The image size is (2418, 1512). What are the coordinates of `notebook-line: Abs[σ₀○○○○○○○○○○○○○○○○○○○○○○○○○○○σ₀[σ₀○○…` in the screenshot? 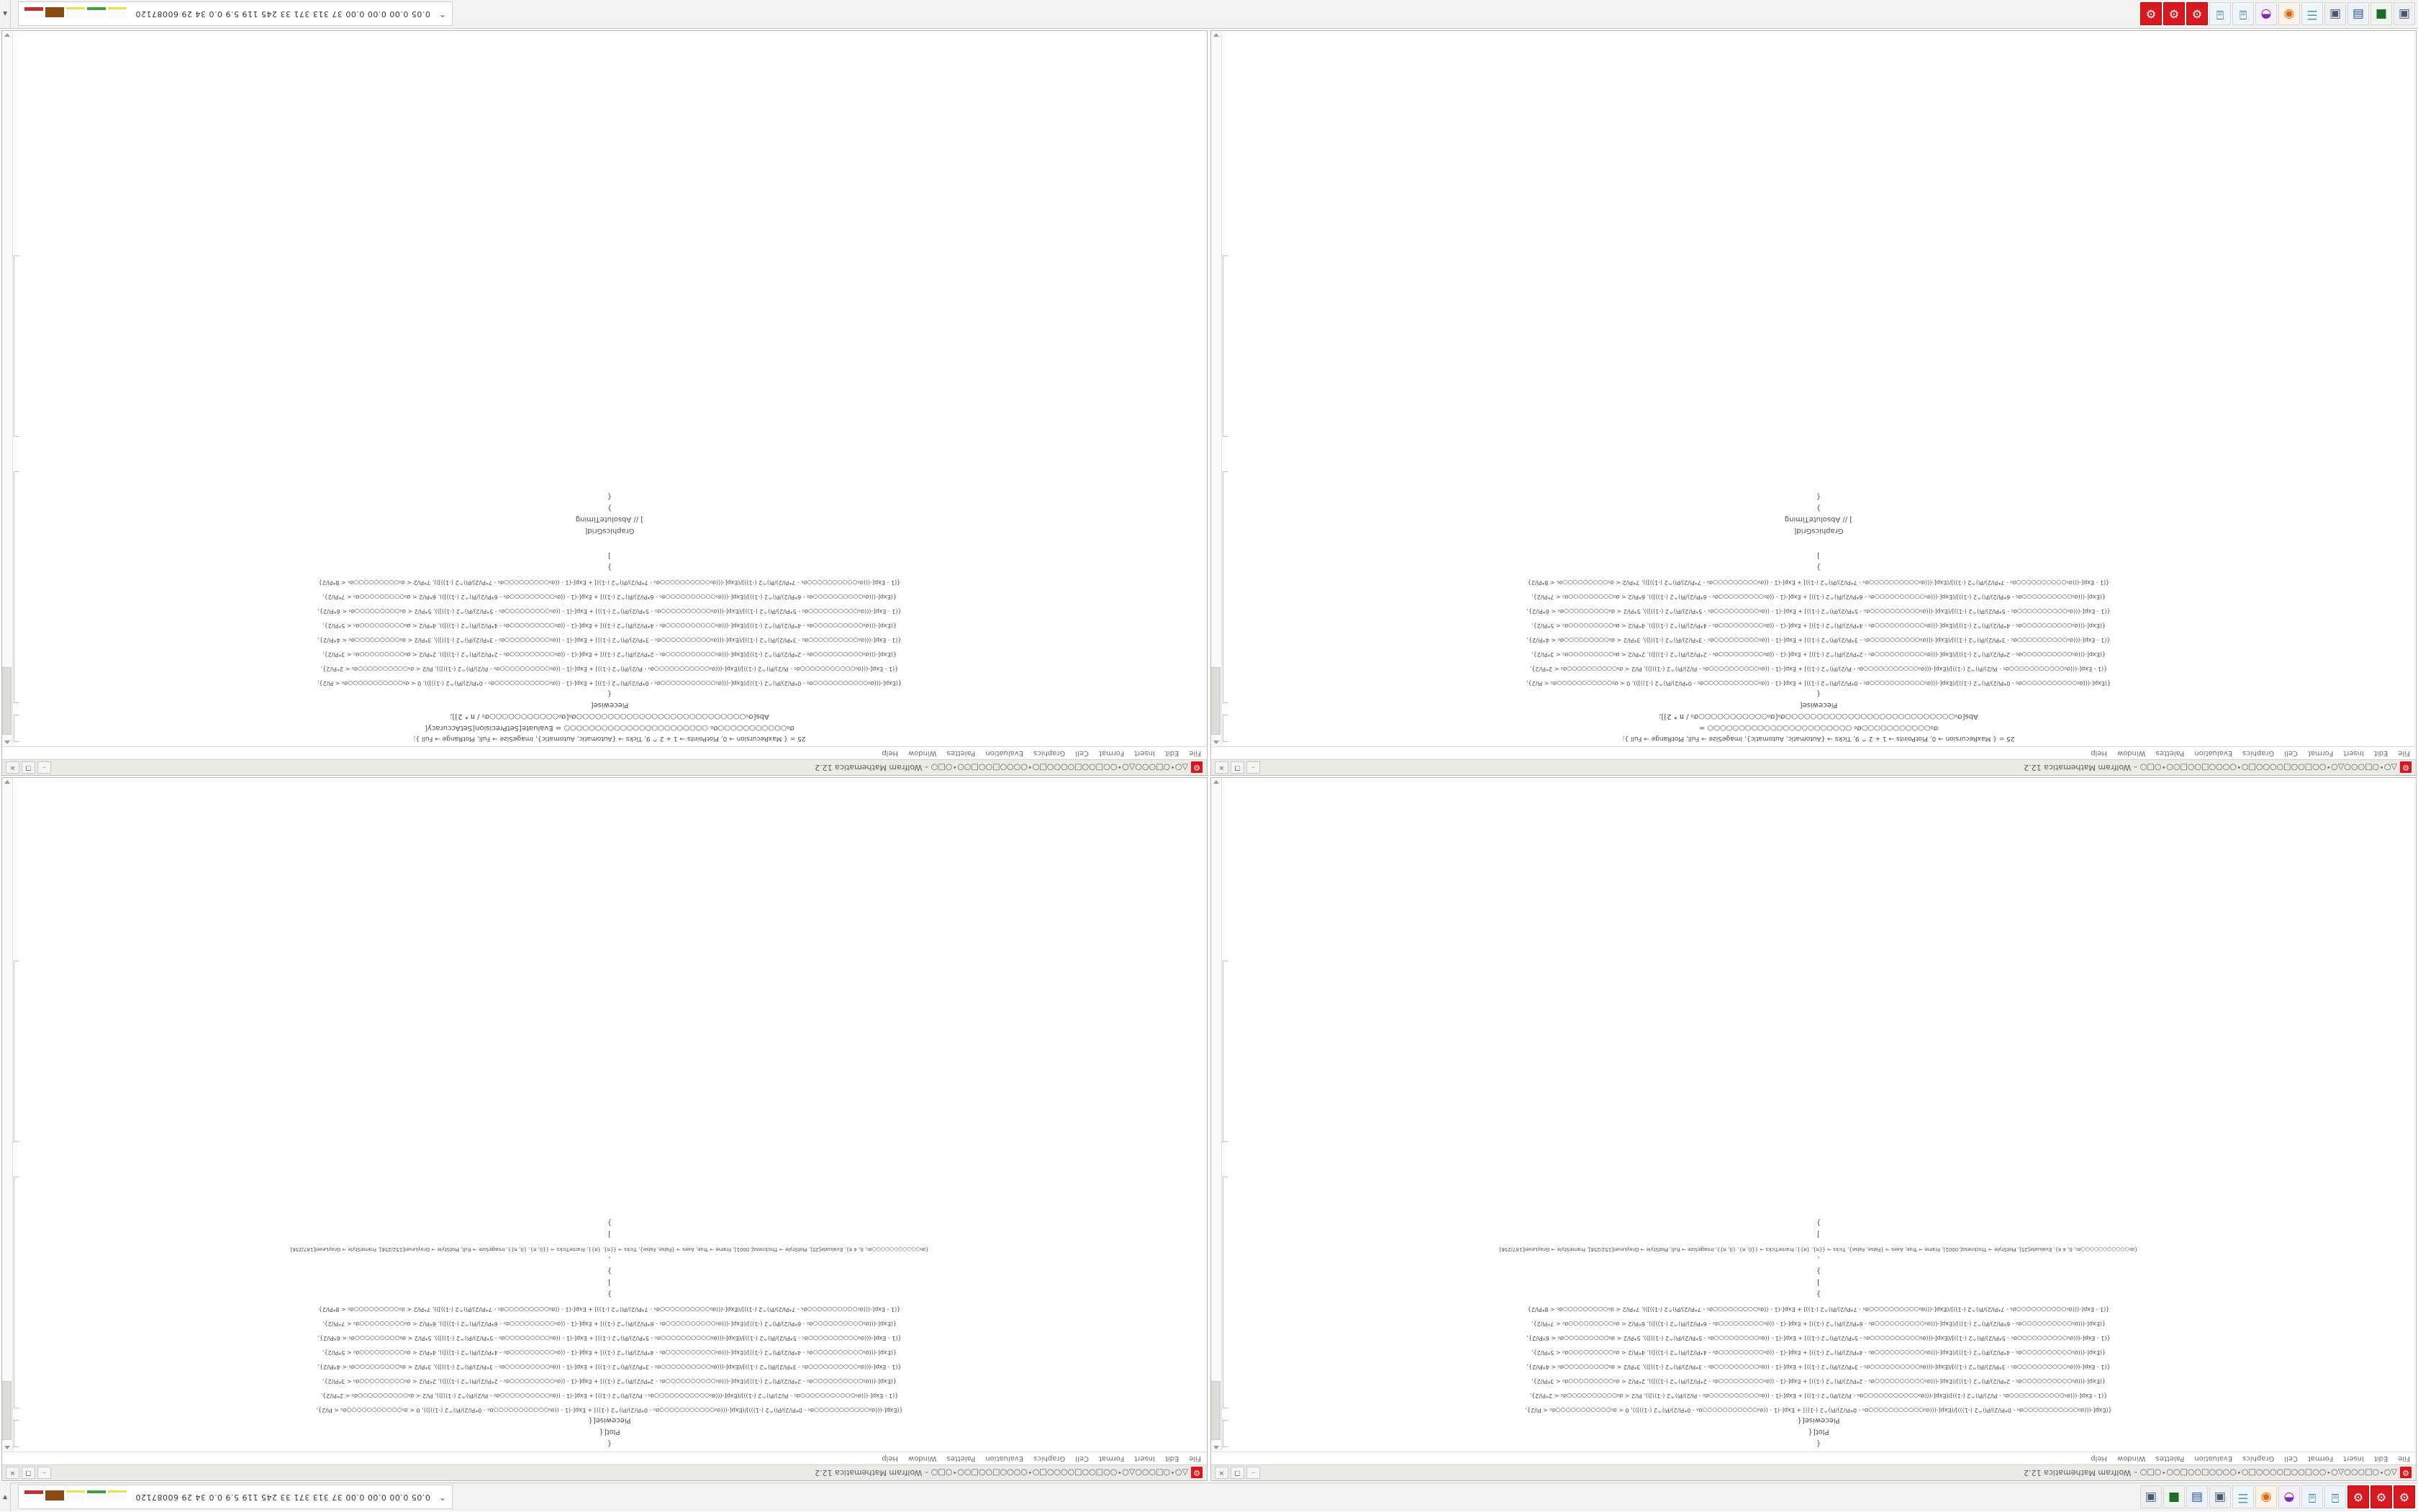 It's located at (1818, 716).